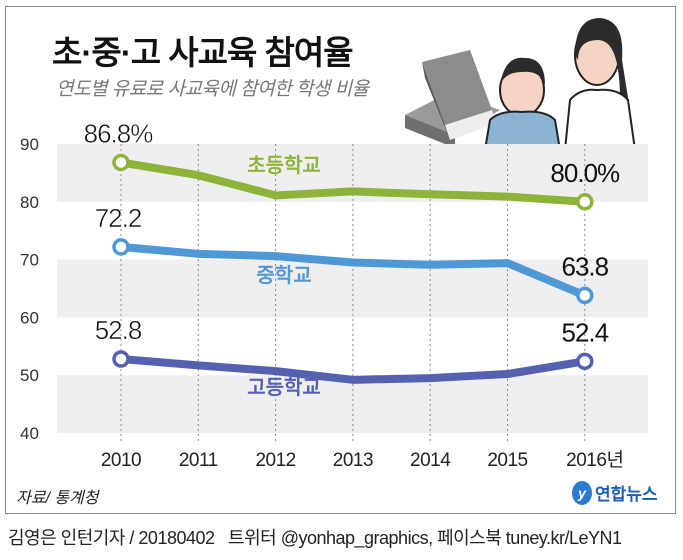 This screenshot has height=560, width=683. What do you see at coordinates (29, 375) in the screenshot?
I see `y-tick-label: 50` at bounding box center [29, 375].